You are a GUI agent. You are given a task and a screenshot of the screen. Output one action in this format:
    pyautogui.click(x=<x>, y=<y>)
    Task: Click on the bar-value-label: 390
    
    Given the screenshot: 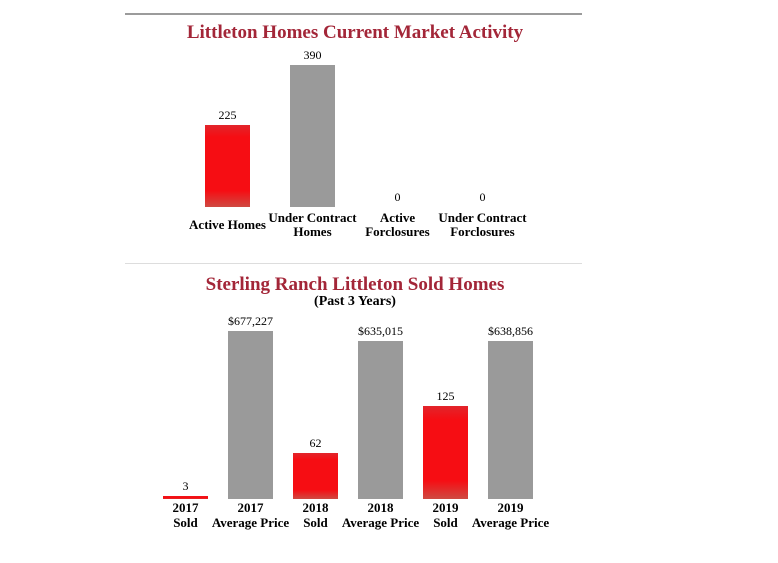 What is the action you would take?
    pyautogui.click(x=312, y=55)
    